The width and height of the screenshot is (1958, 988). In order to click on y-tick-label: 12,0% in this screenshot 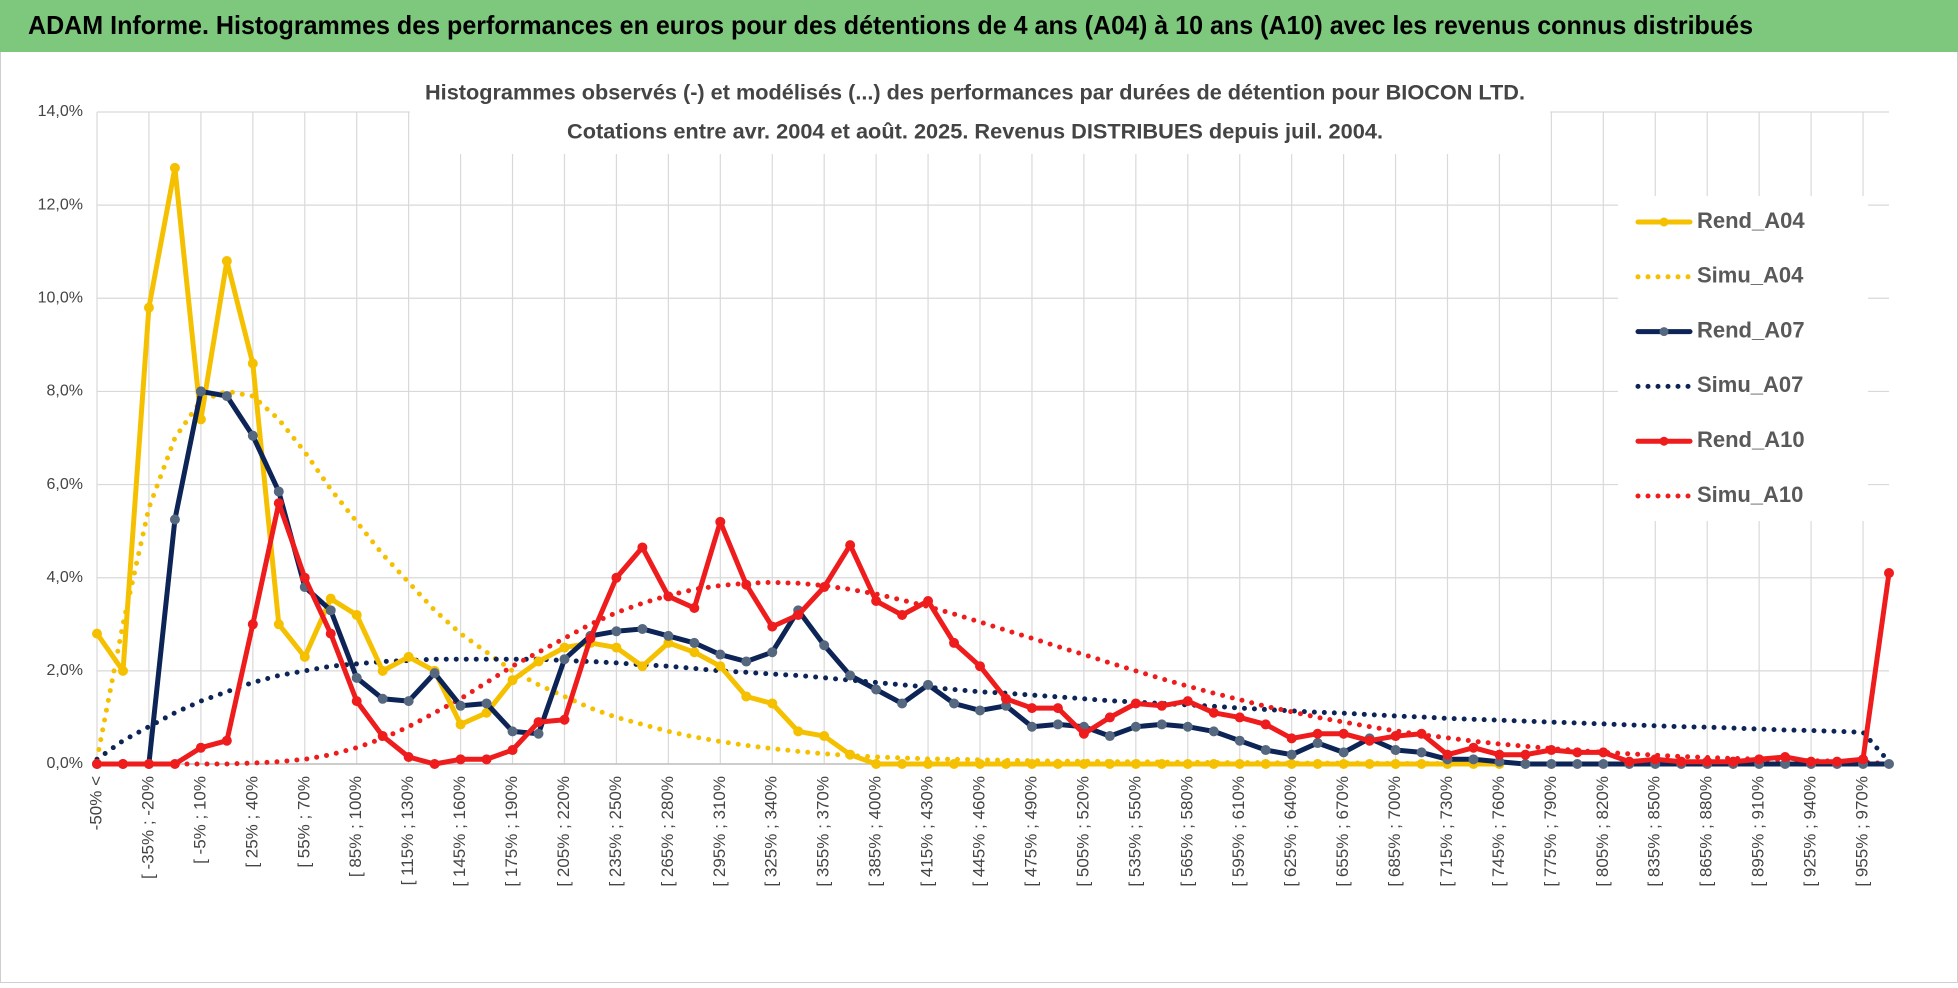, I will do `click(60, 204)`.